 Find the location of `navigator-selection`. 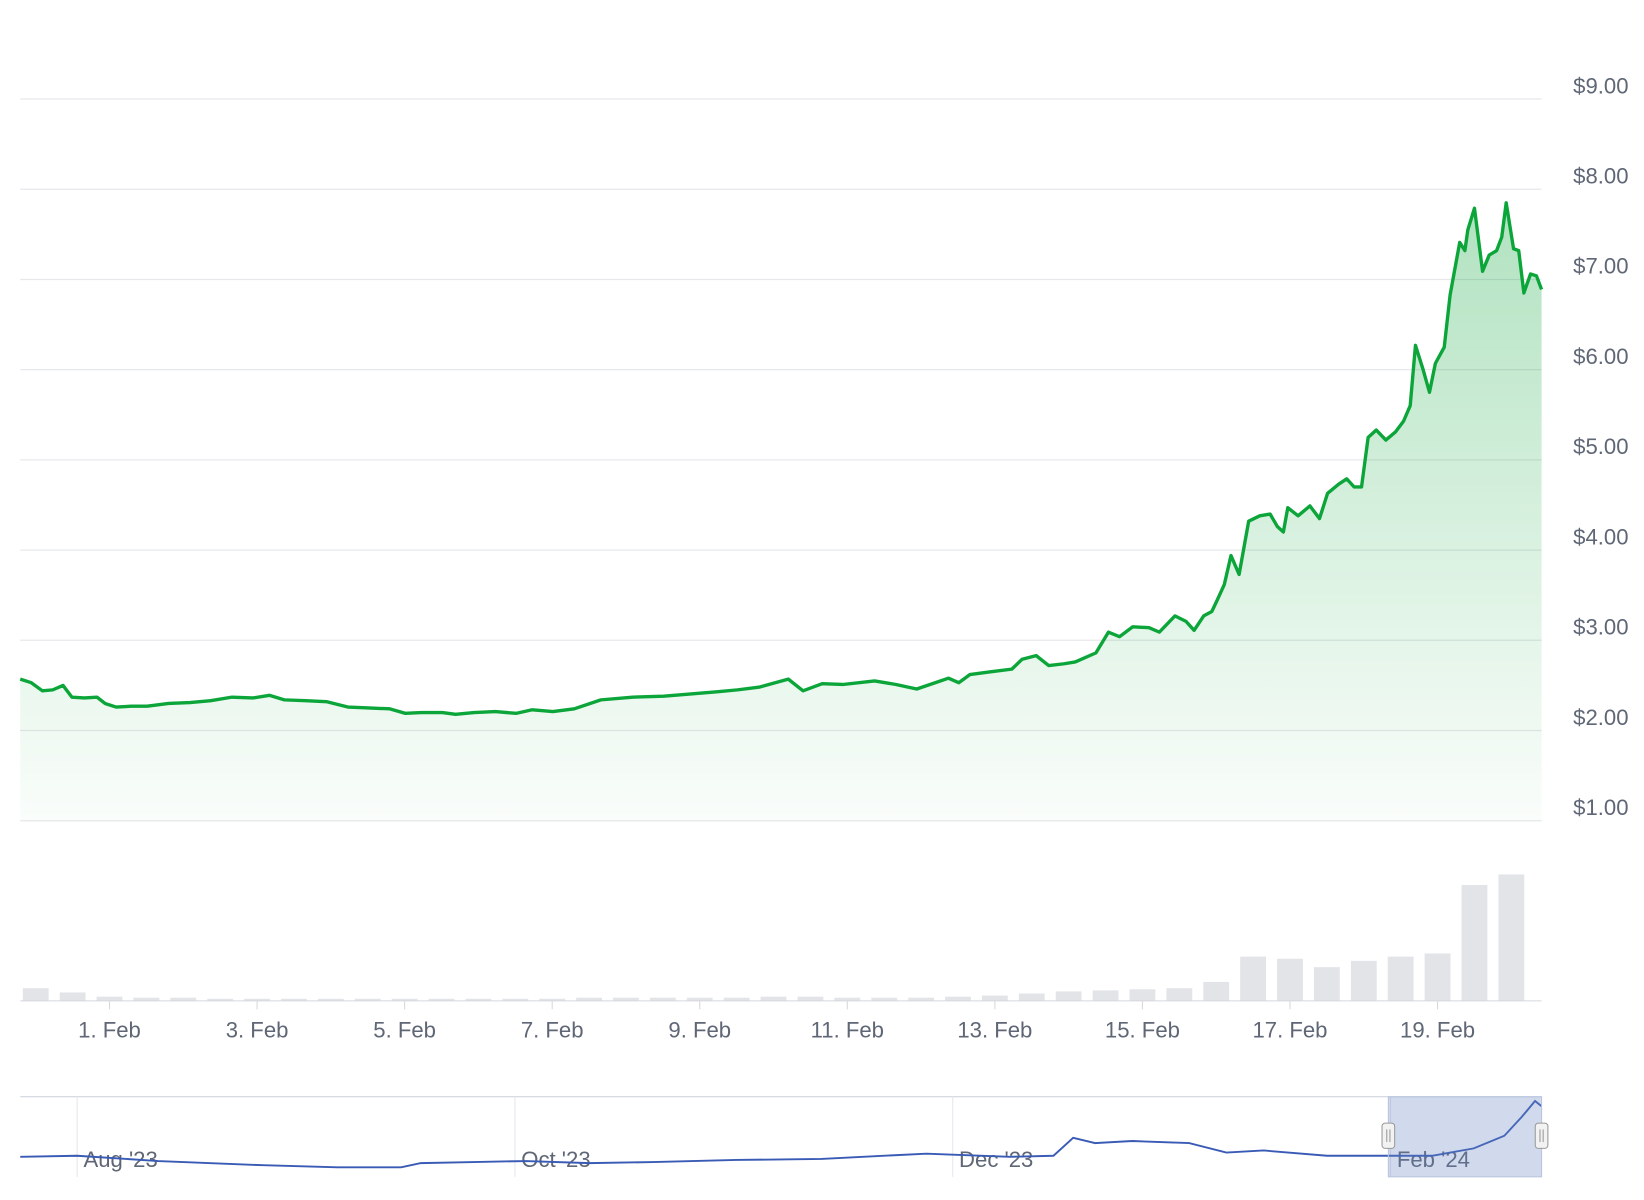

navigator-selection is located at coordinates (1465, 1137).